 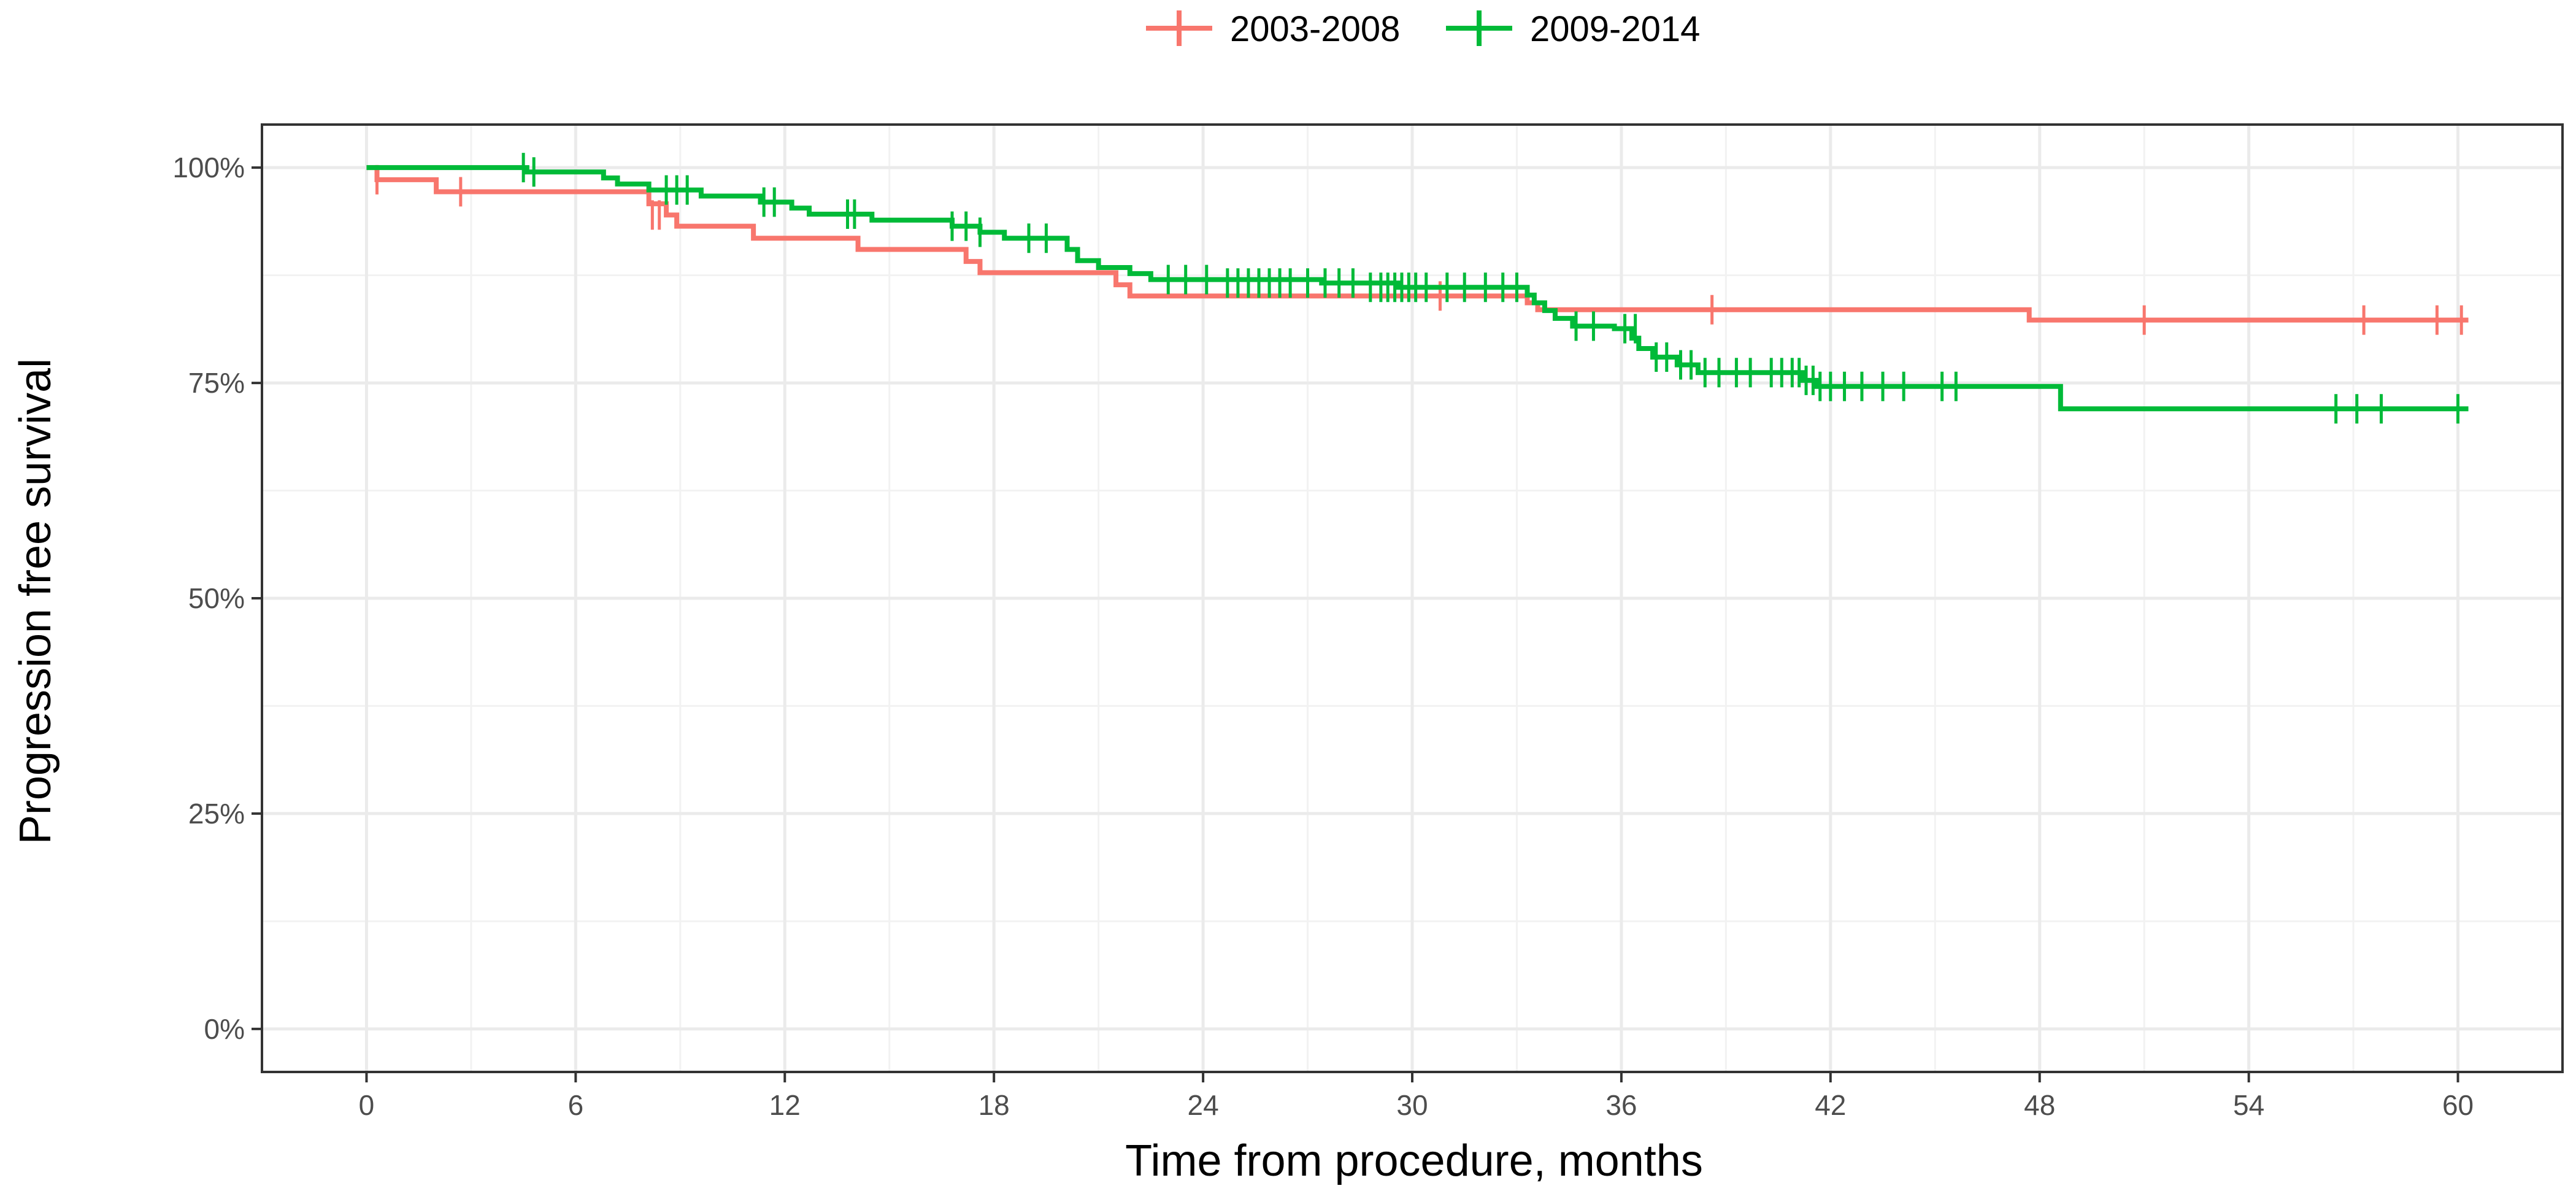 I want to click on x-tick-label: 18, so click(x=994, y=1105).